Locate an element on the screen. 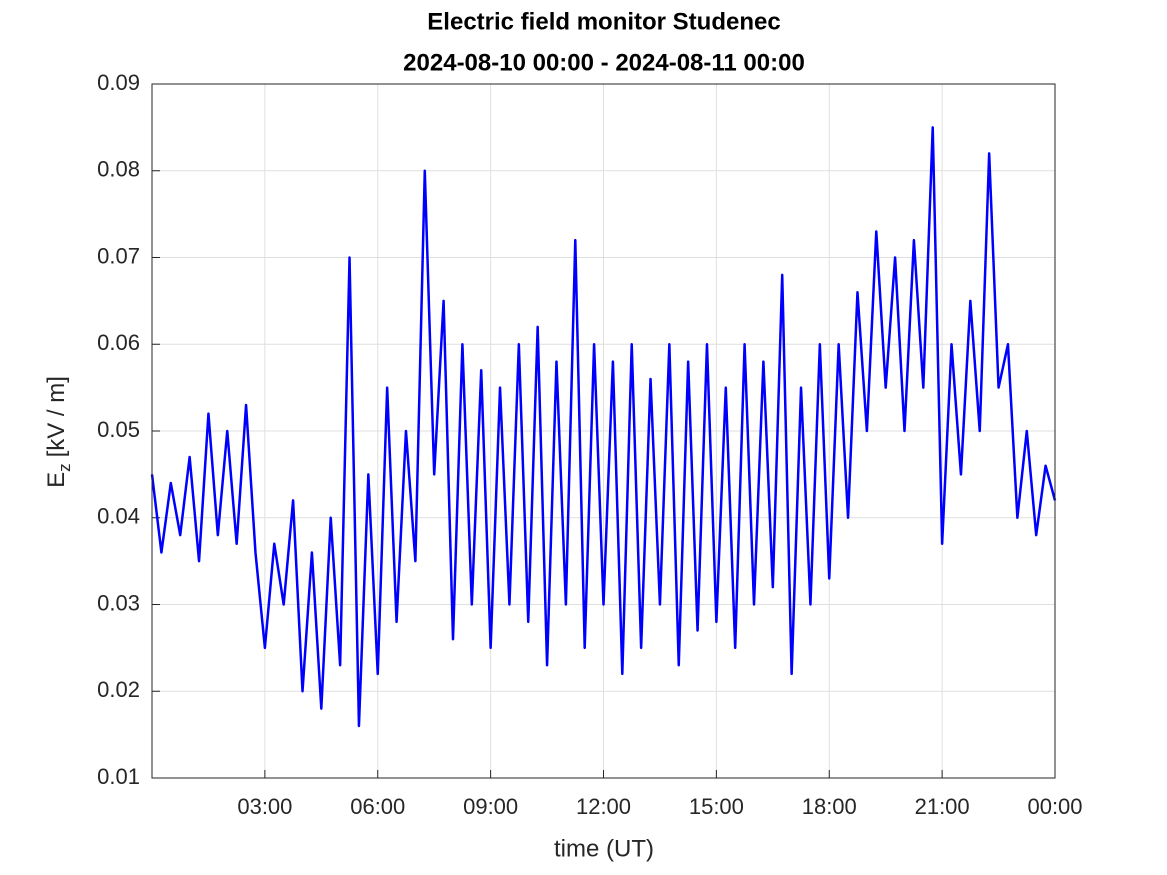 This screenshot has height=875, width=1167. x-tick-label: 12:00 is located at coordinates (603, 806).